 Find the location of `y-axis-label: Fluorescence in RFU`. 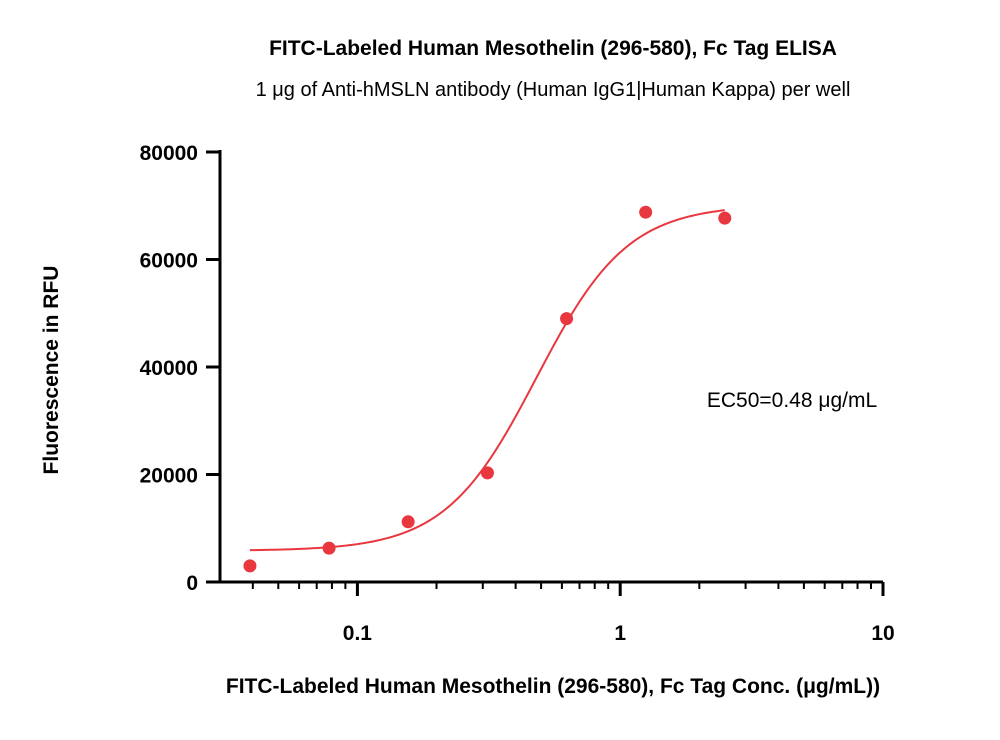

y-axis-label: Fluorescence in RFU is located at coordinates (51, 370).